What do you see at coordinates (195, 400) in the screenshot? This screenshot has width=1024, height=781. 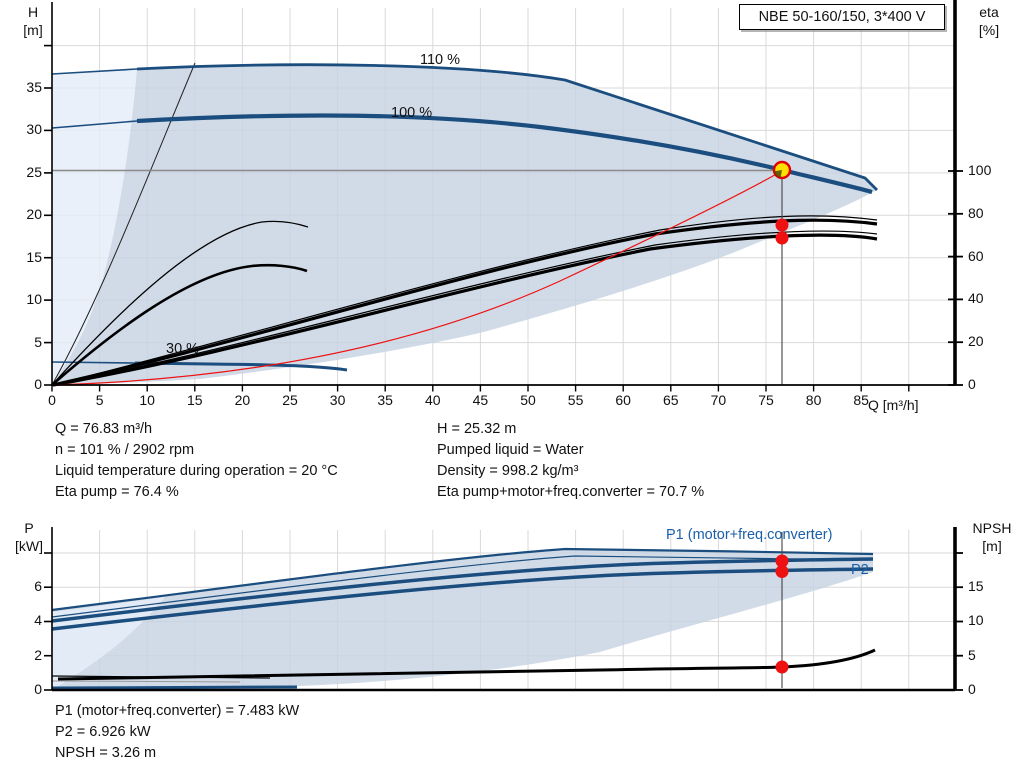 I see `q-tick-label: 15` at bounding box center [195, 400].